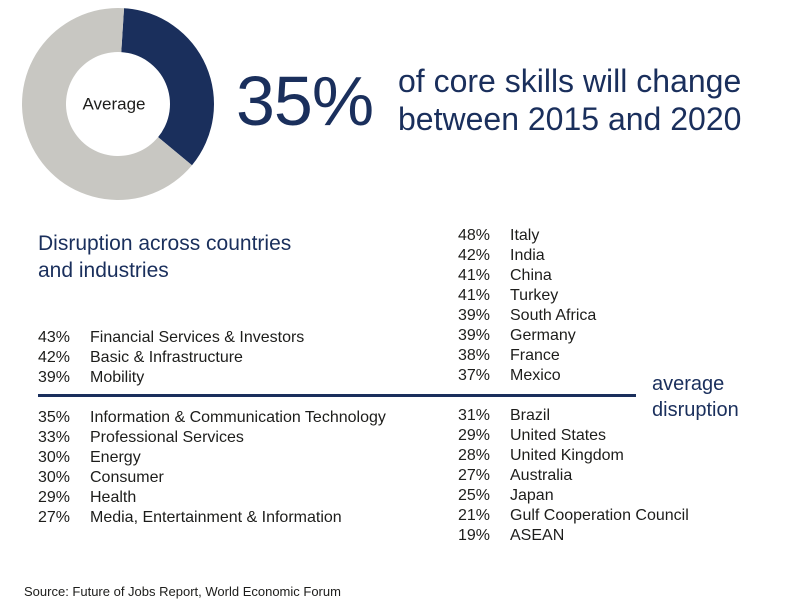 The width and height of the screenshot is (800, 602). Describe the element at coordinates (531, 275) in the screenshot. I see `country-name: China` at that location.